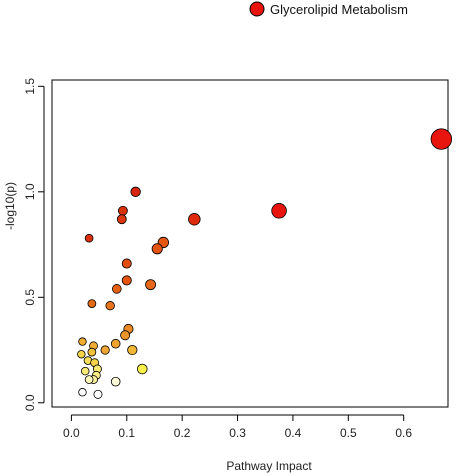  What do you see at coordinates (30, 86) in the screenshot?
I see `y-tick-label: 1.5` at bounding box center [30, 86].